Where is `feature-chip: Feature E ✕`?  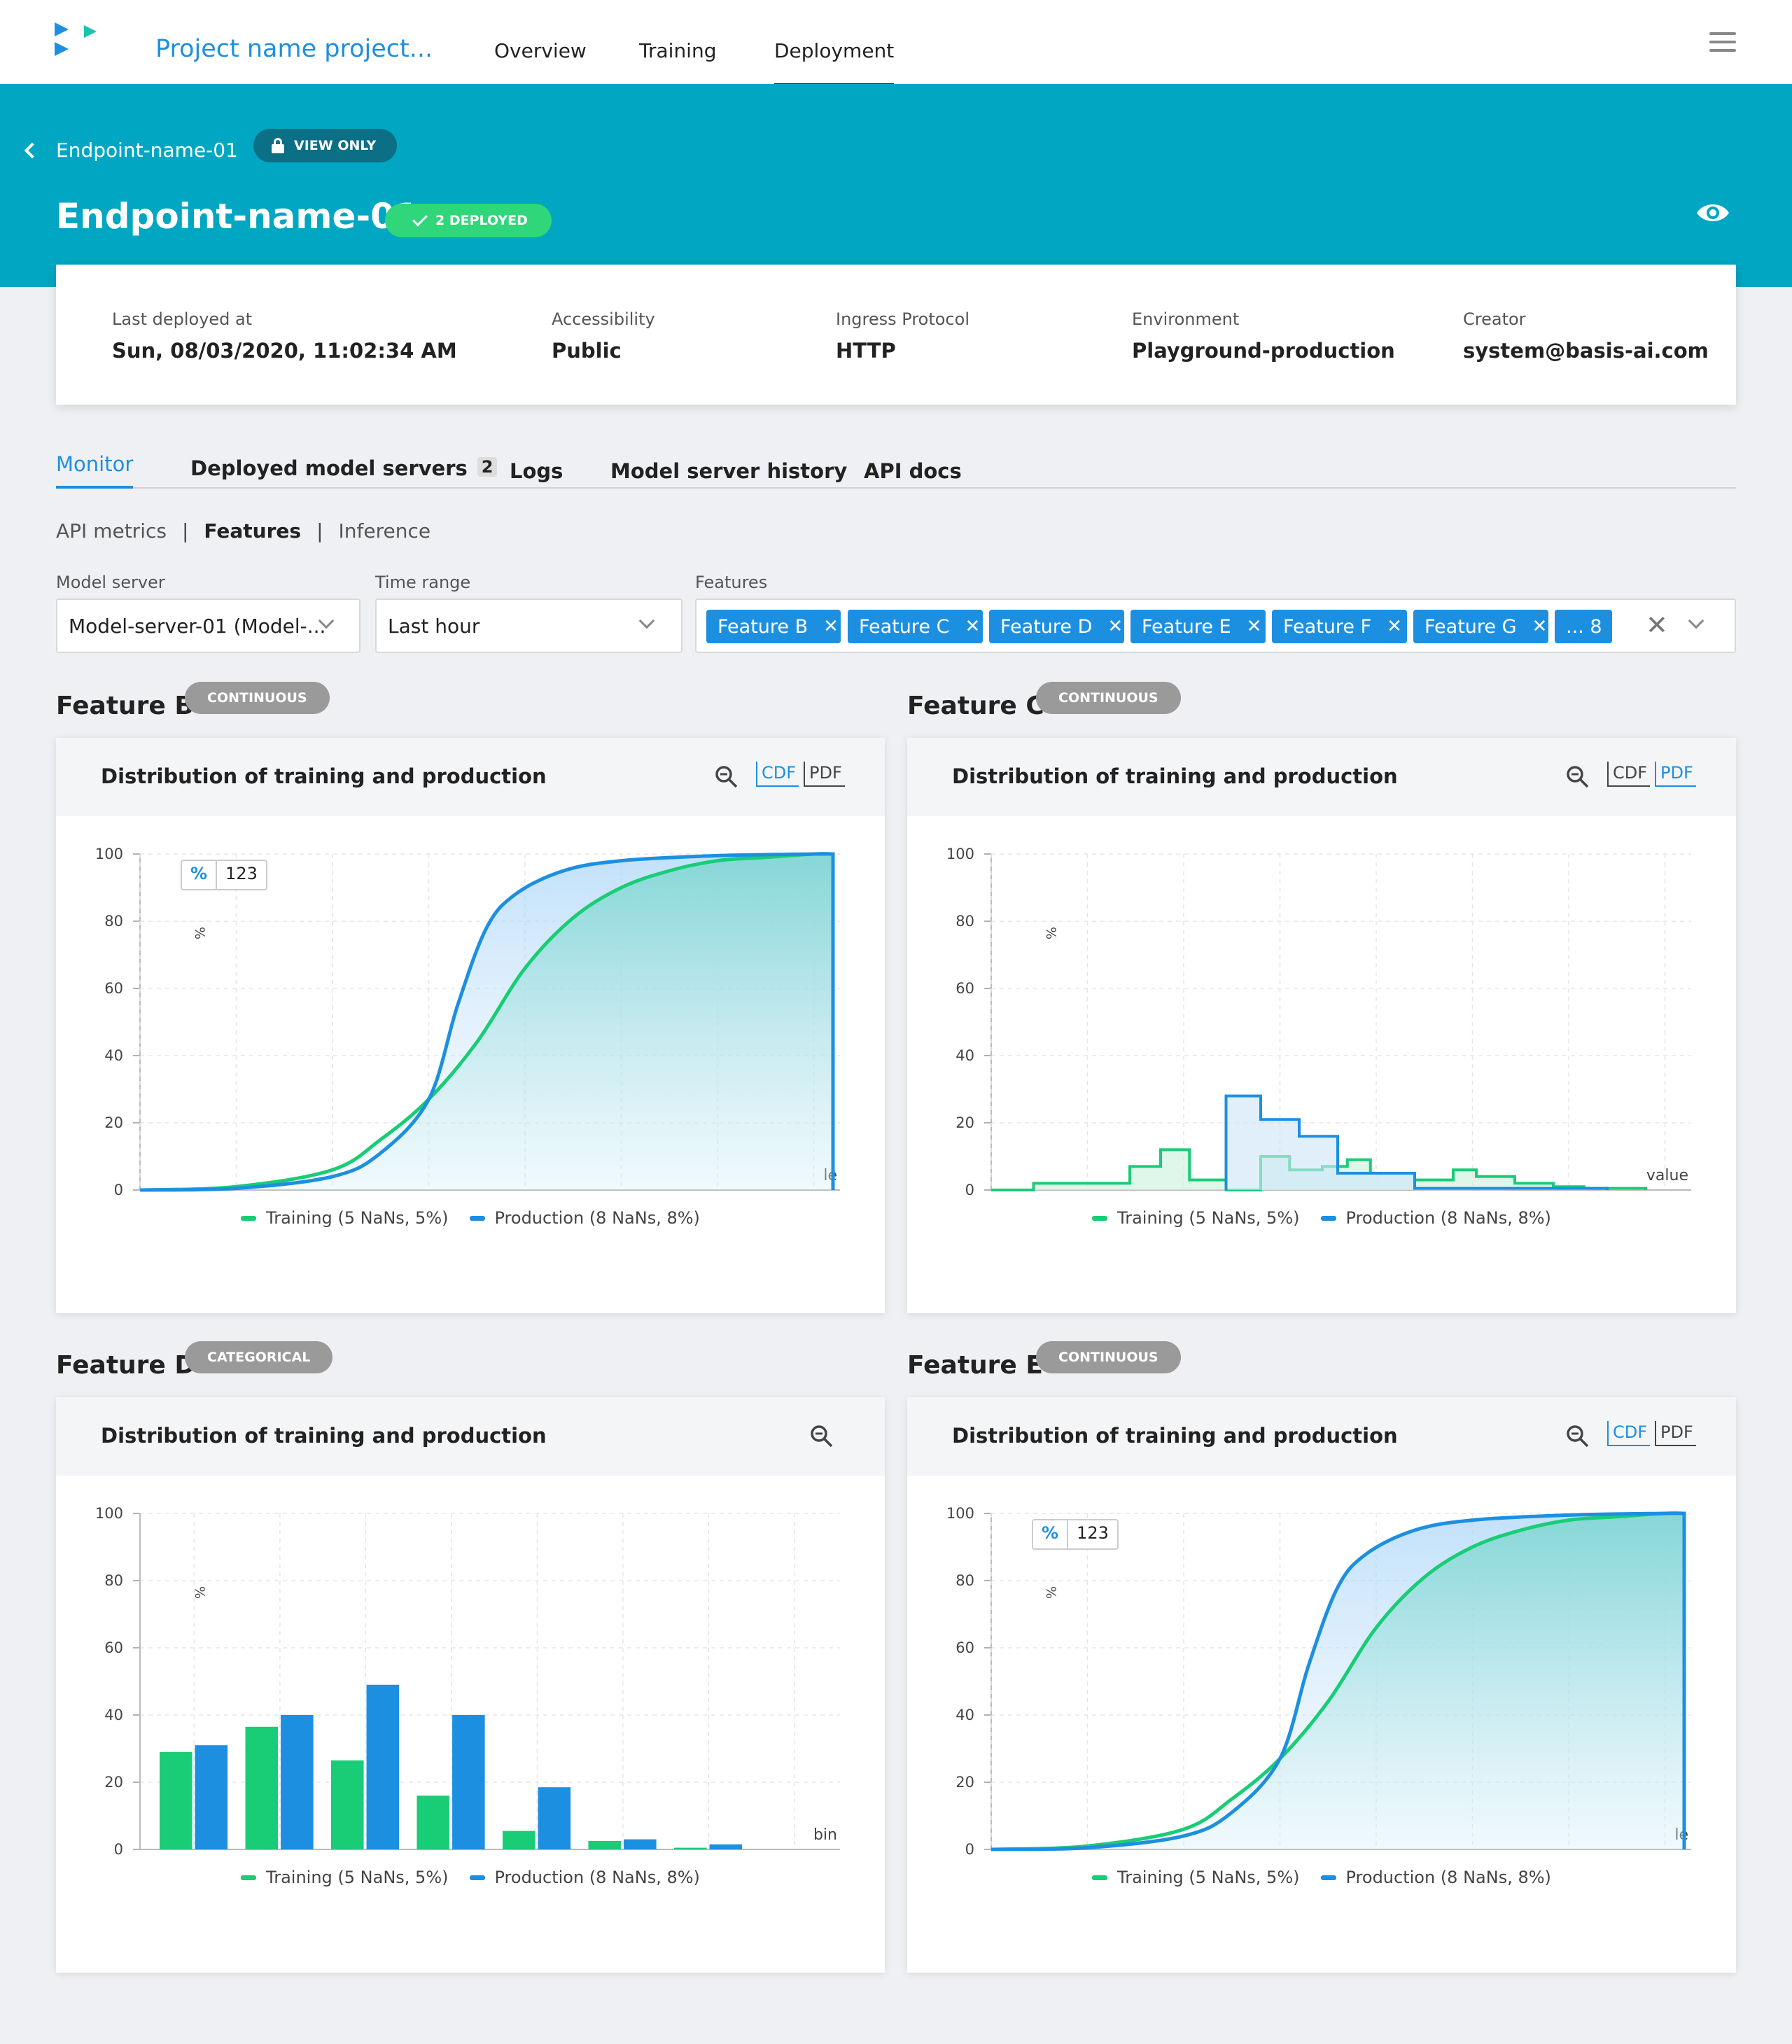
feature-chip: Feature E ✕ is located at coordinates (1198, 626).